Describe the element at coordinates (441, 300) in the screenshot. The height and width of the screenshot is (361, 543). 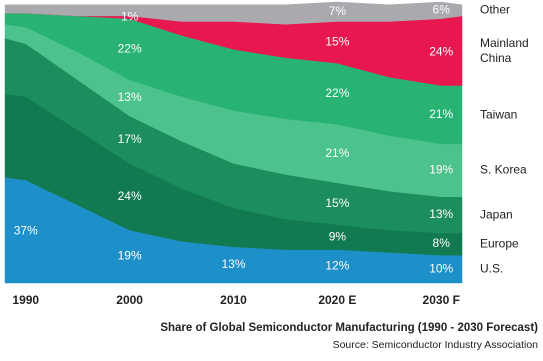
I see `x-tick-label: 2030 F` at that location.